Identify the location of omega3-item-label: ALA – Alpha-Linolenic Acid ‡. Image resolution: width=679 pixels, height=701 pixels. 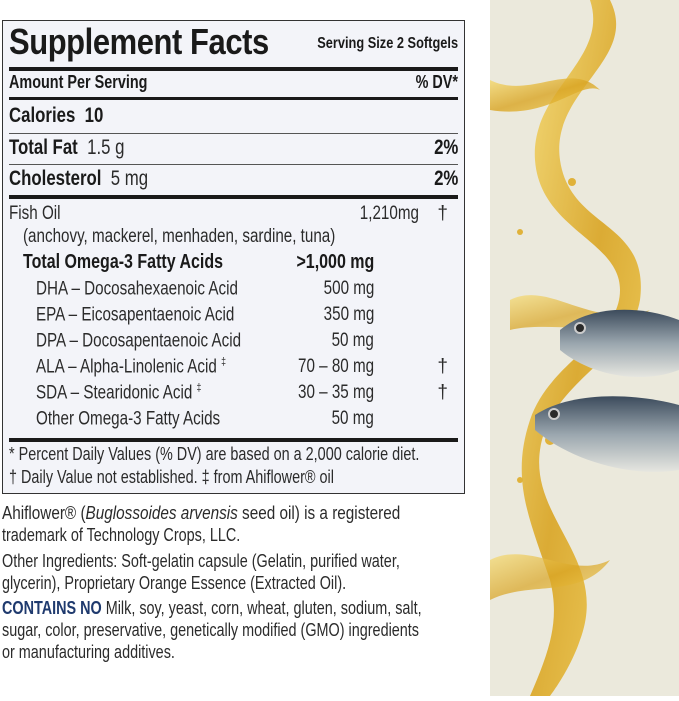
(131, 367).